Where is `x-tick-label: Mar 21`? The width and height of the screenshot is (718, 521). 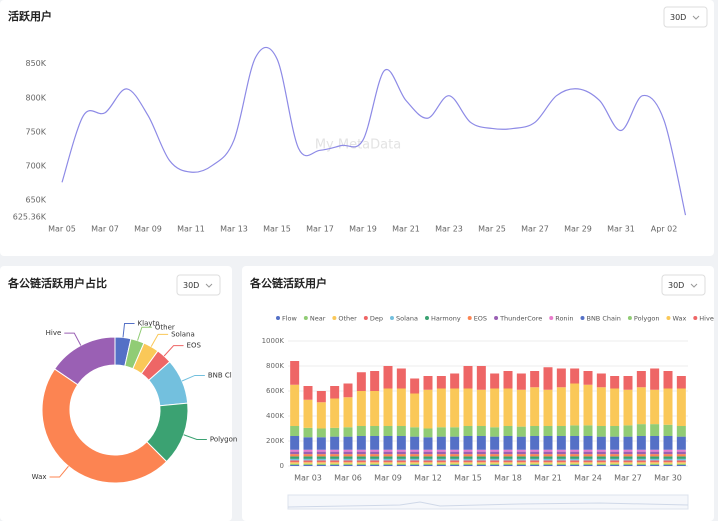
x-tick-label: Mar 21 is located at coordinates (406, 229).